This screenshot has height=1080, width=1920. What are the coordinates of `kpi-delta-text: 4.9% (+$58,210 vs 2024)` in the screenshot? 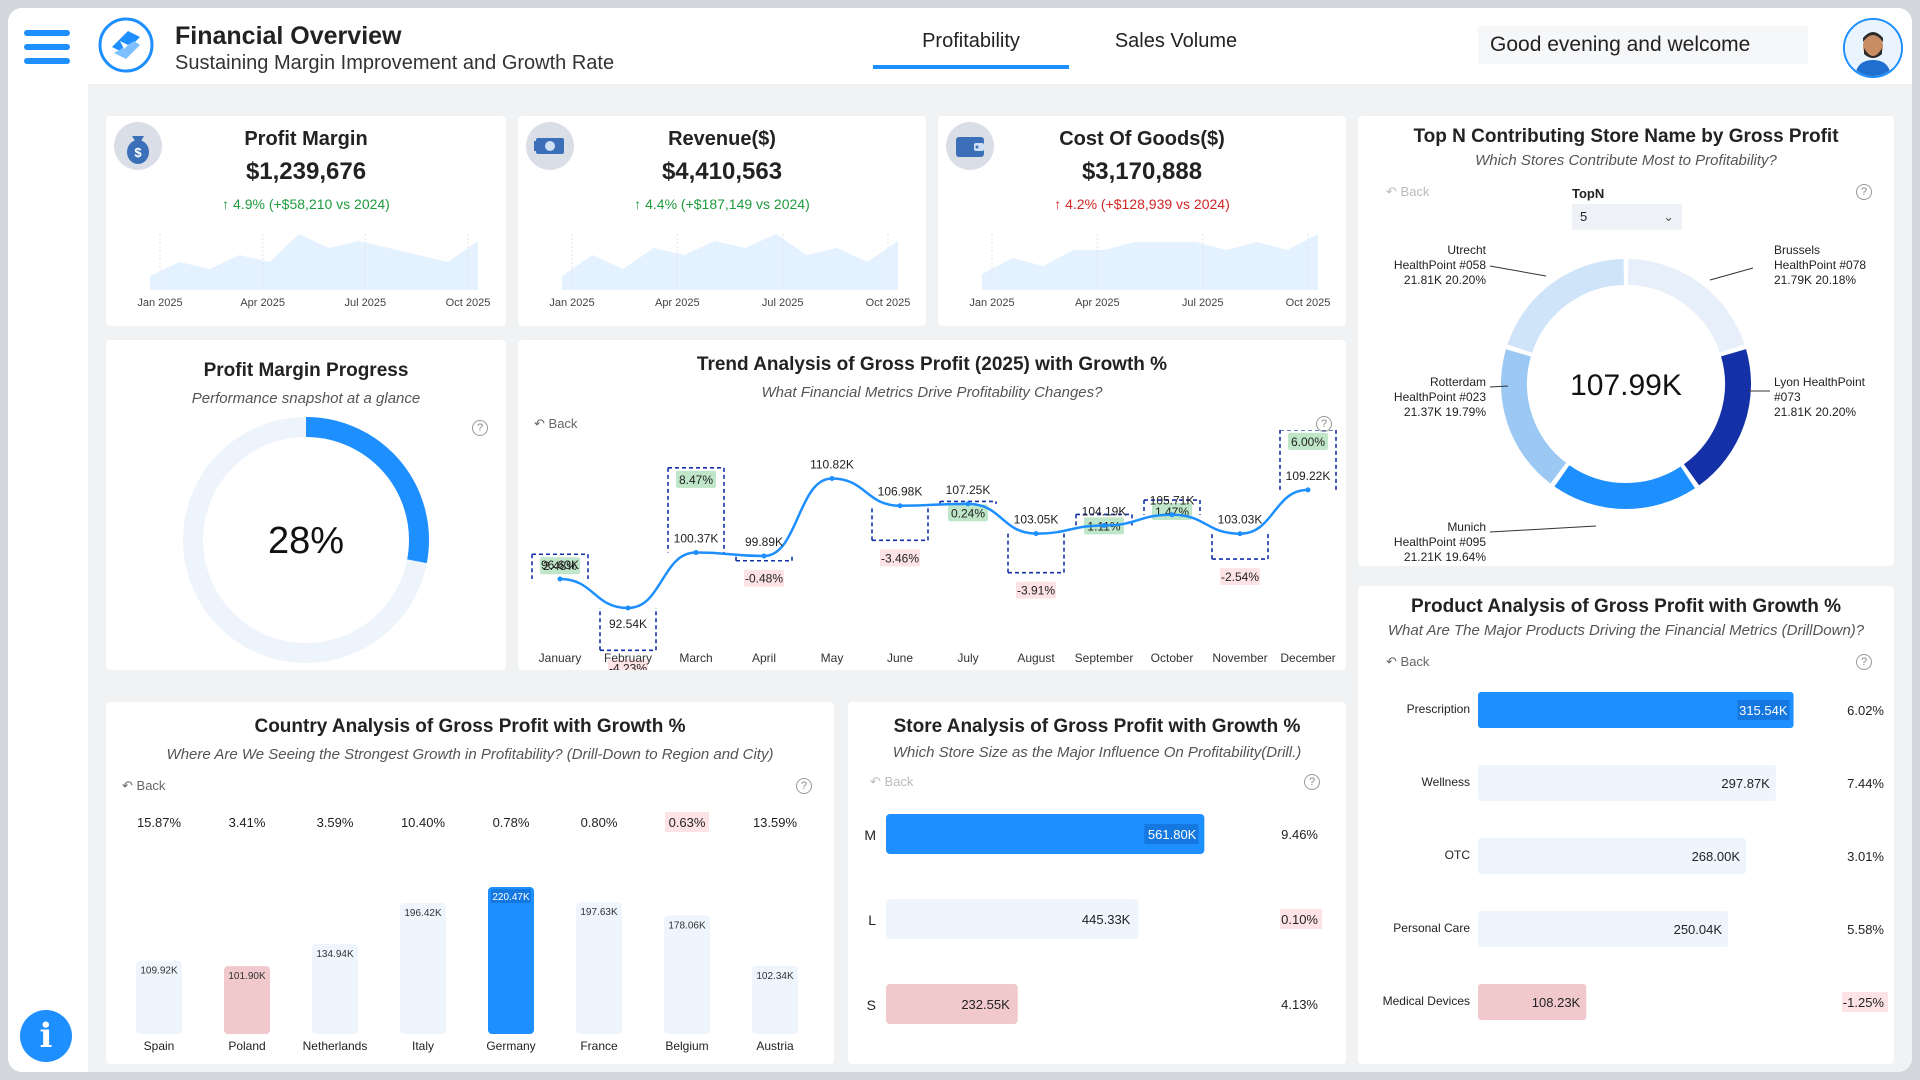 It's located at (311, 204).